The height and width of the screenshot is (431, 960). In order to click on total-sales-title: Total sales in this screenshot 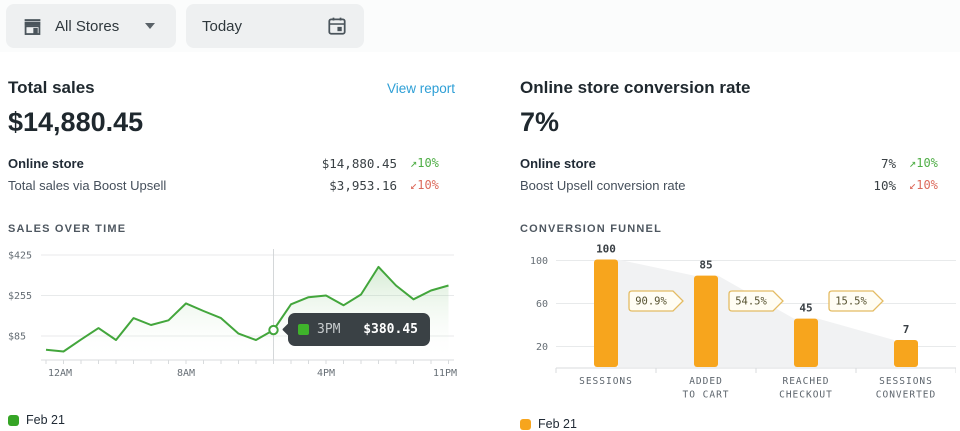, I will do `click(51, 87)`.